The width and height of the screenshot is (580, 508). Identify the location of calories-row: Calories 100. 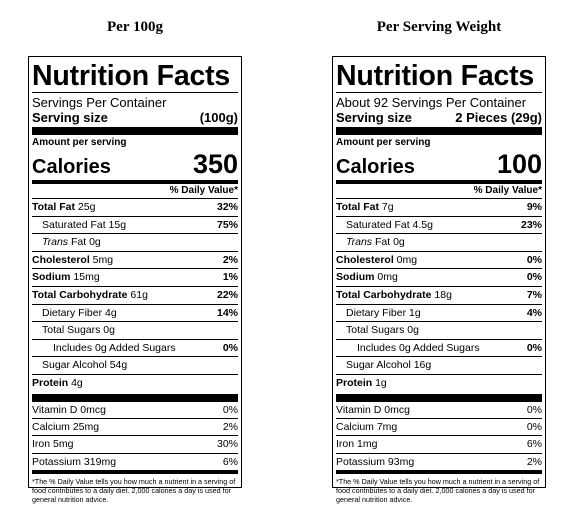
(439, 164).